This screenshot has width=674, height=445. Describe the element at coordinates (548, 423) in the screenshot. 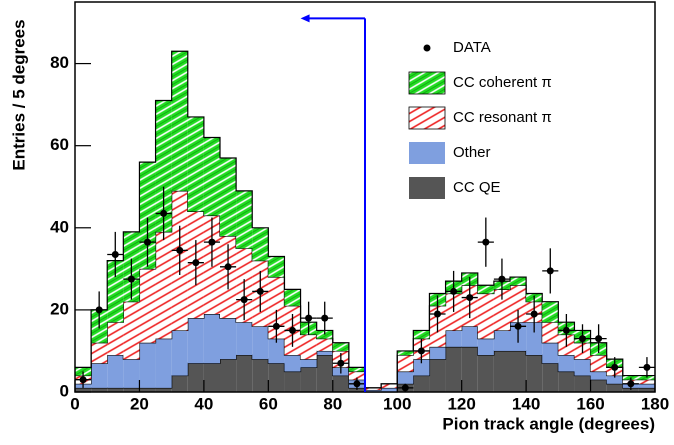

I see `x-axis-label: Pion track angle (degrees)` at that location.